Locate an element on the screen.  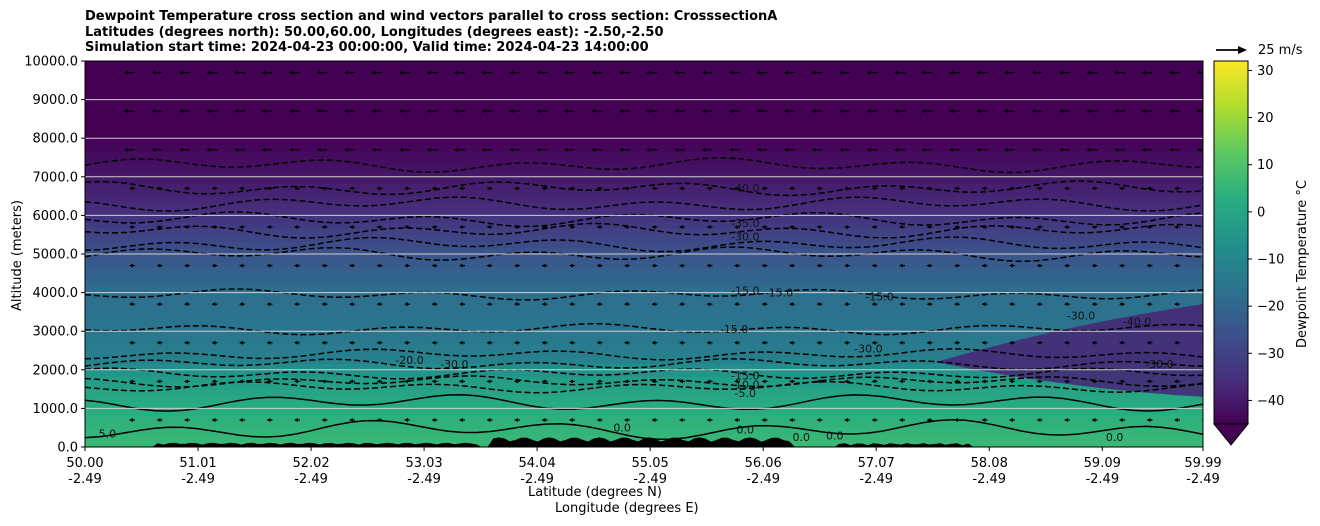
x-tick-label-lat: 59.09 is located at coordinates (1102, 463).